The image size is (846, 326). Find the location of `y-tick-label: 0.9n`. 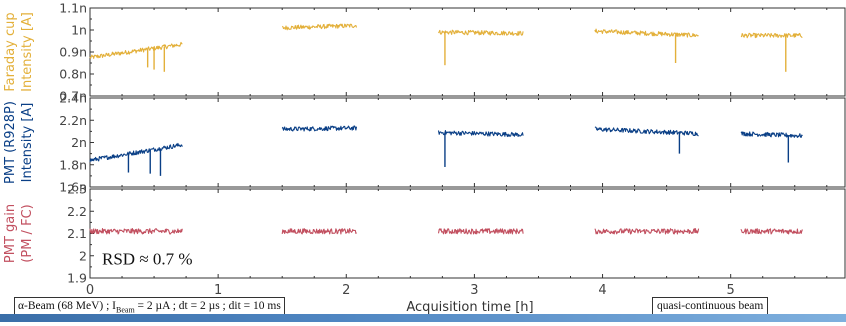

y-tick-label: 0.9n is located at coordinates (73, 52).